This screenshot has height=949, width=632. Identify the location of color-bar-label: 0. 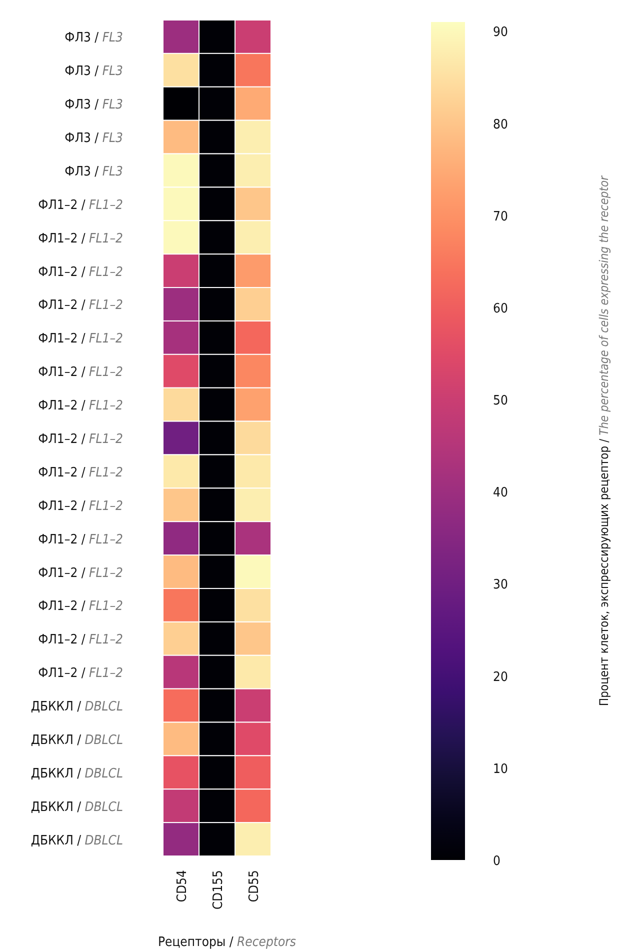
(496, 861).